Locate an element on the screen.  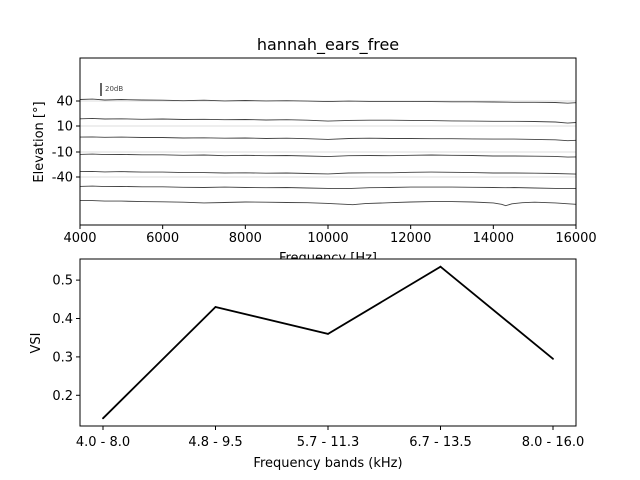
x-tick-label: 5.7 - 11.3 is located at coordinates (328, 442).